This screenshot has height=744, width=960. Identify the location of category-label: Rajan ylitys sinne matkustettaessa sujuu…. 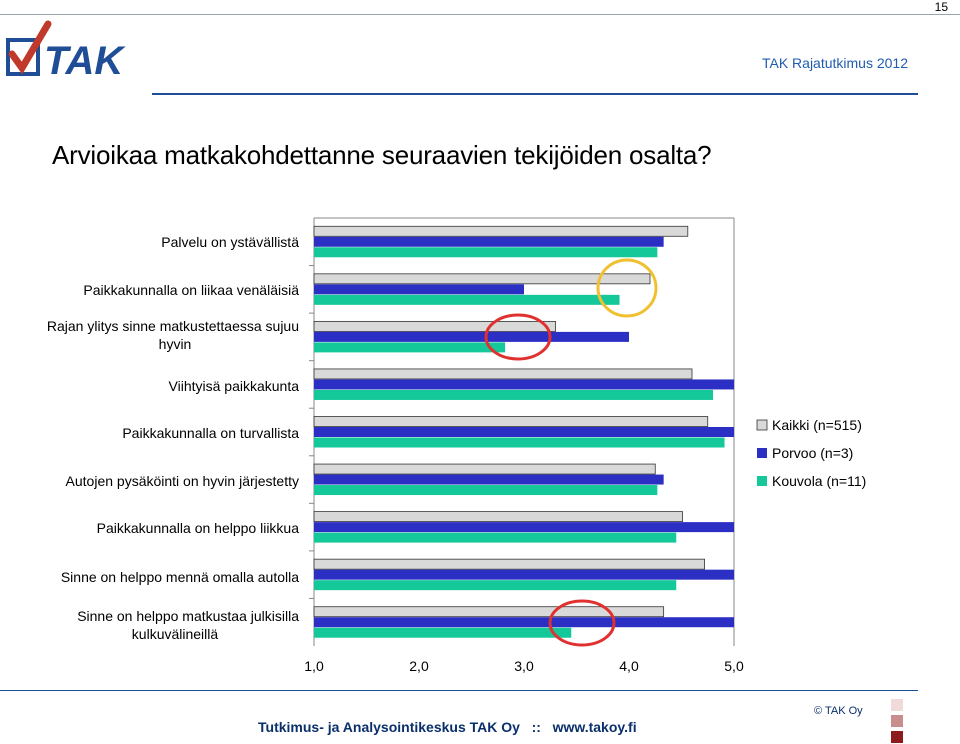
(173, 335).